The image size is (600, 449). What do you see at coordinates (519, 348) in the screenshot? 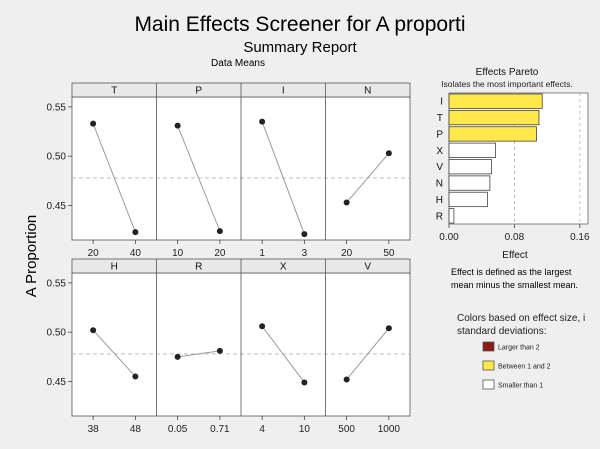
I see `legend-label-bar_large: Larger than 2` at bounding box center [519, 348].